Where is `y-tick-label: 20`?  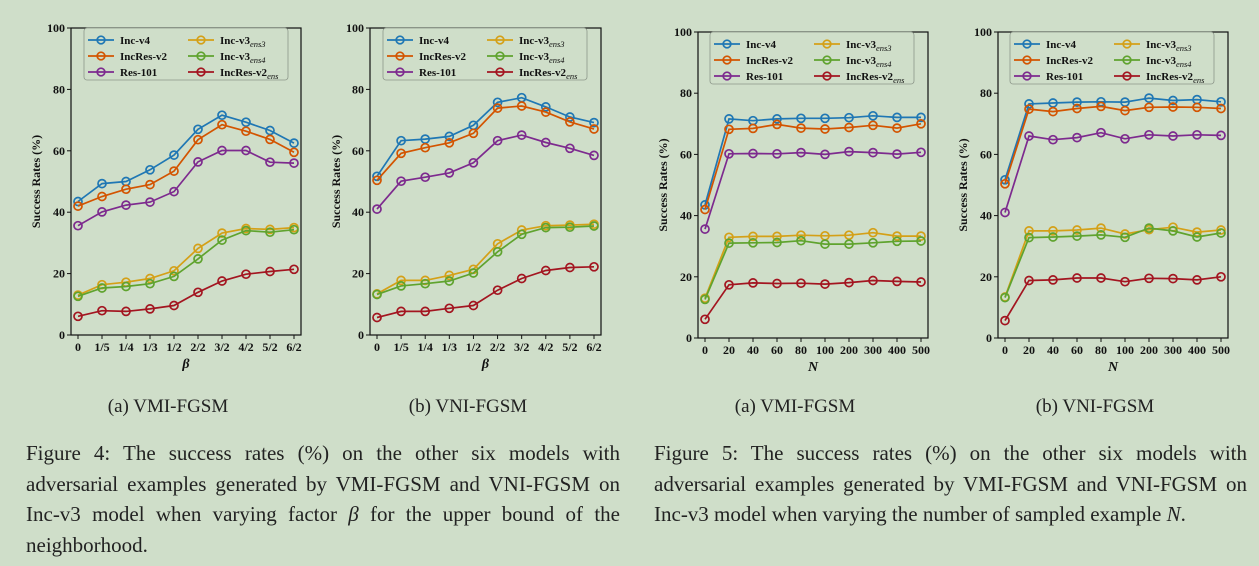
y-tick-label: 20 is located at coordinates (358, 274).